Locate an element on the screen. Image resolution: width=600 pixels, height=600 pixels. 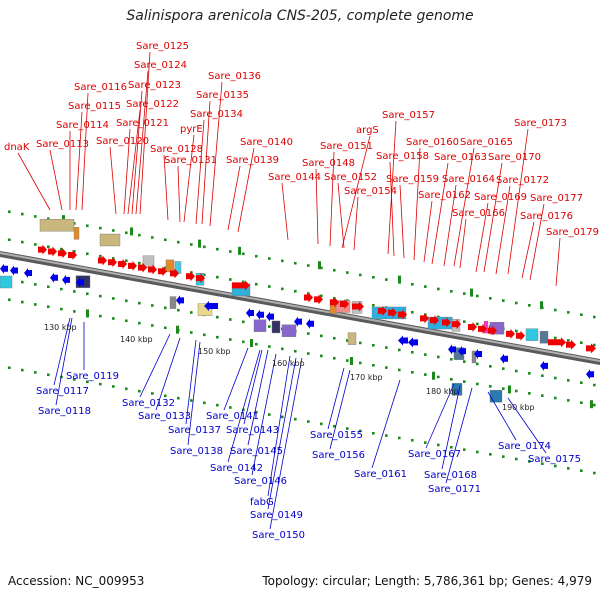
reverse-gene-label: Sare_0137 is located at coordinates (194, 430).